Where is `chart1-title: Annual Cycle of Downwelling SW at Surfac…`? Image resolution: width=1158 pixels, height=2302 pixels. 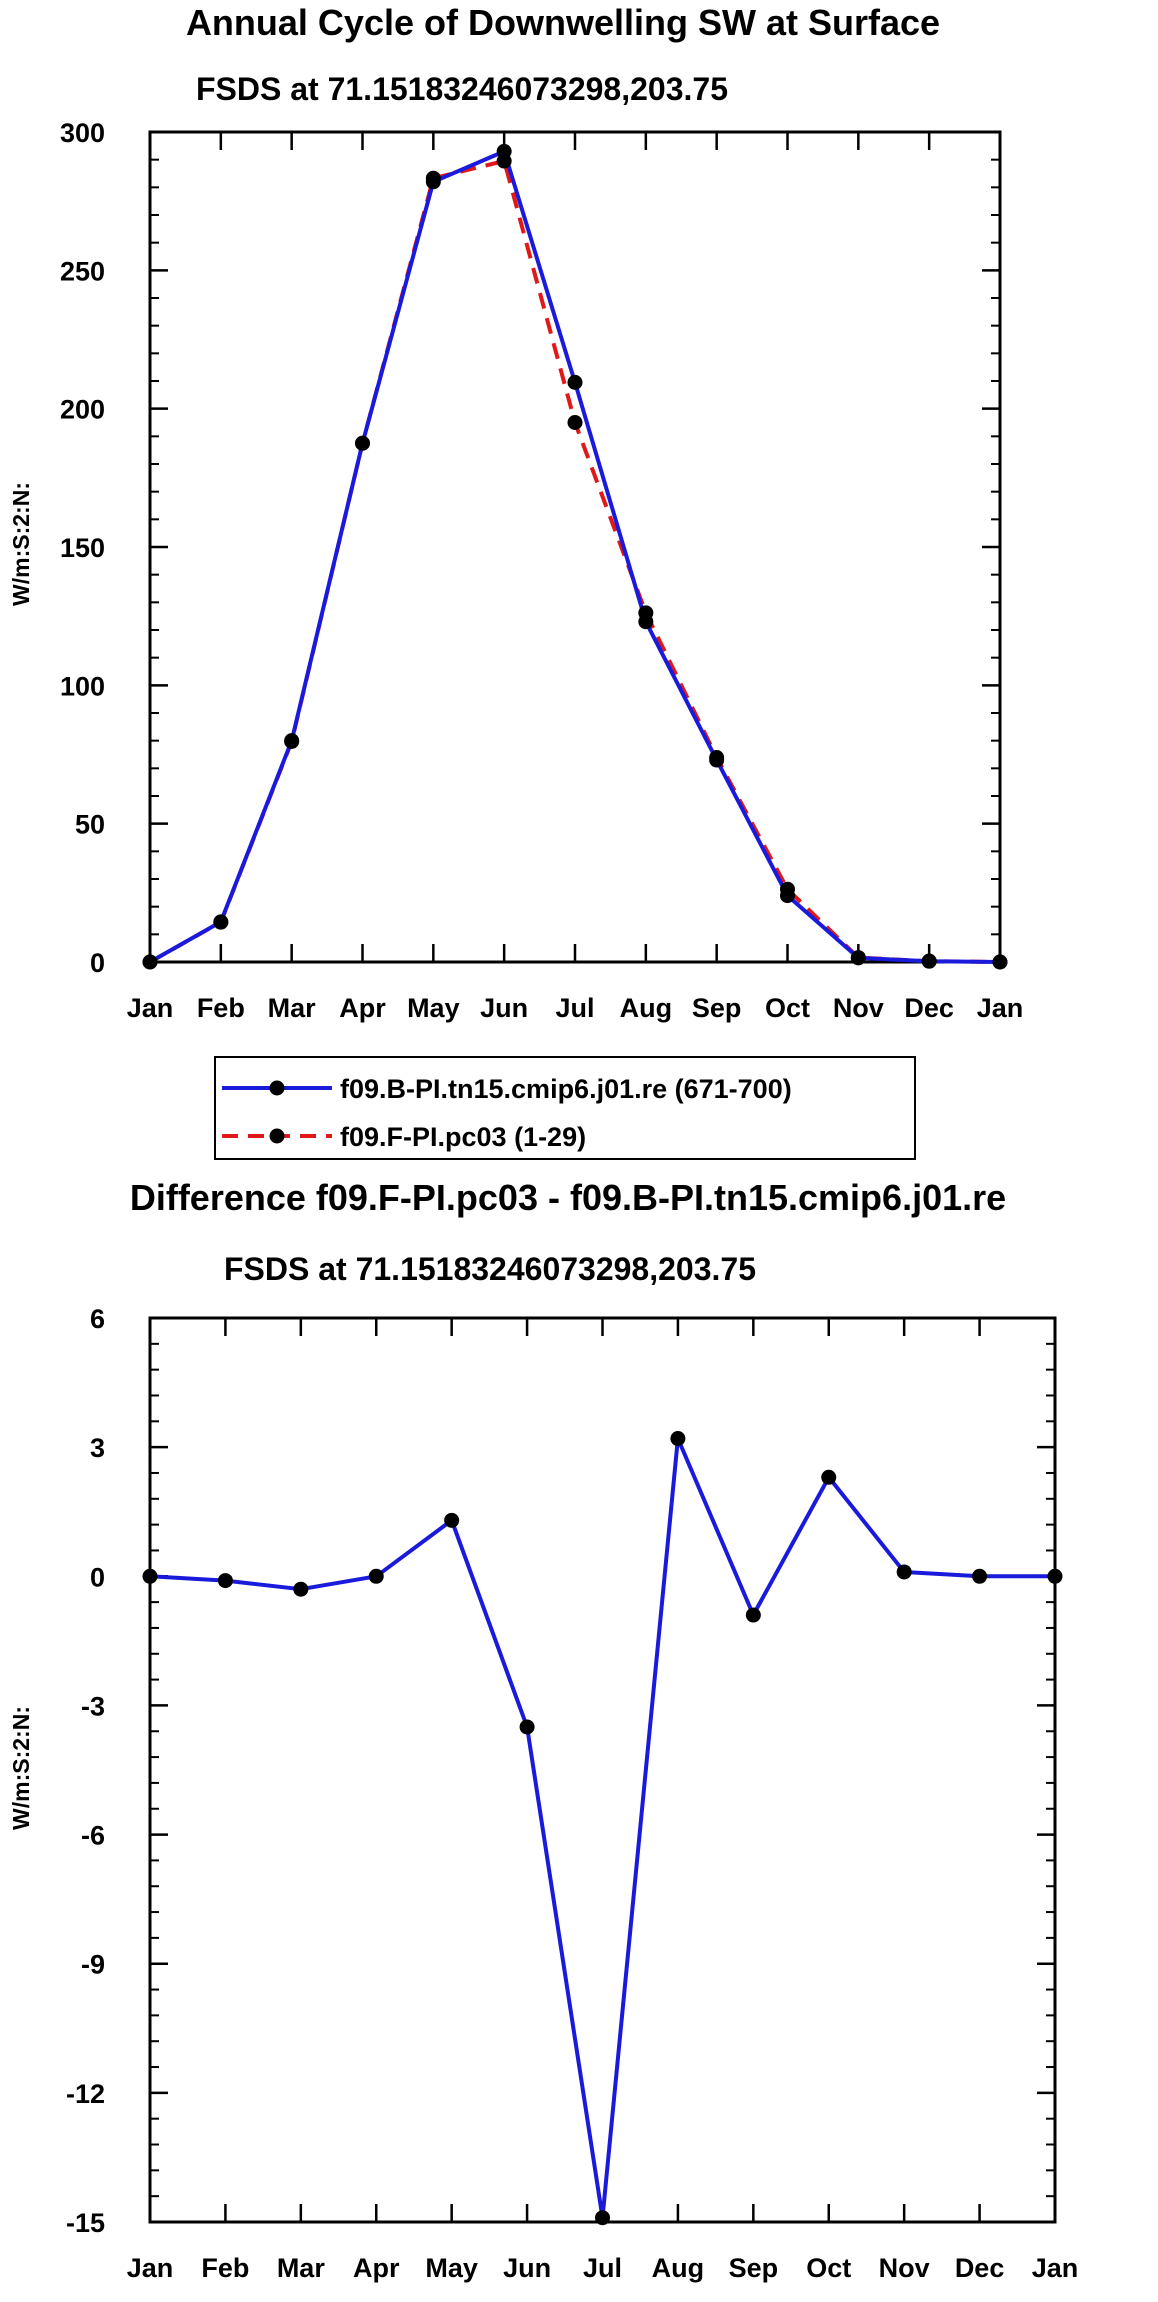
chart1-title: Annual Cycle of Downwelling SW at Surfac… is located at coordinates (563, 22).